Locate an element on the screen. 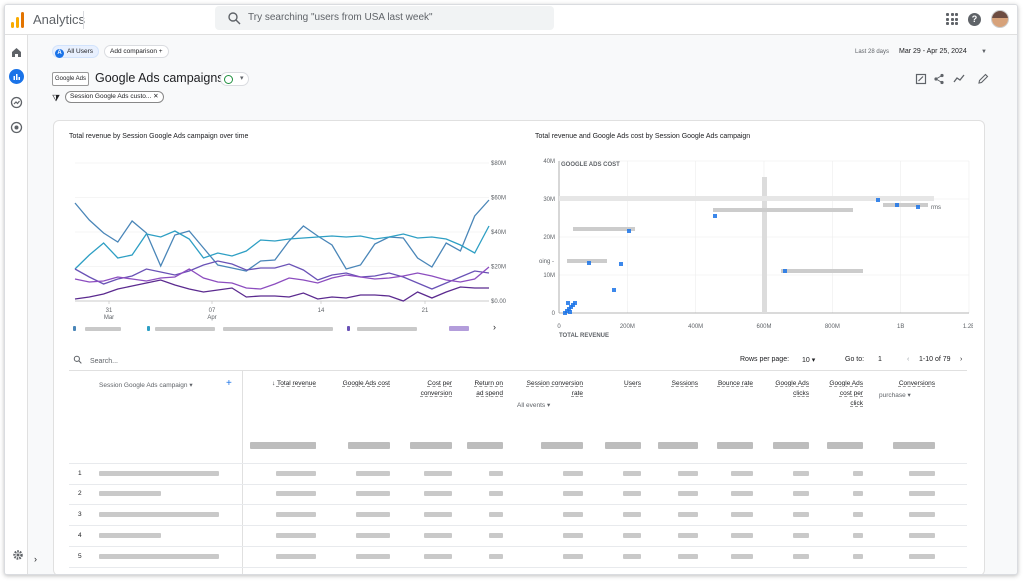 This screenshot has width=1024, height=581. filter-chip: Session Google Ads custo... ✕ is located at coordinates (114, 97).